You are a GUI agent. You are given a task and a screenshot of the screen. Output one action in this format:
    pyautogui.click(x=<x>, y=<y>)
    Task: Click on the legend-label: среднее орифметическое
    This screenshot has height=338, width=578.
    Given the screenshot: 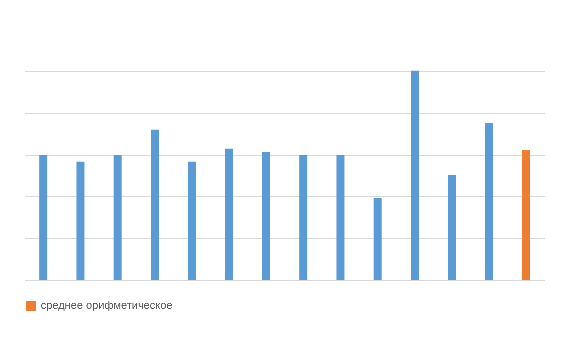 What is the action you would take?
    pyautogui.click(x=107, y=306)
    